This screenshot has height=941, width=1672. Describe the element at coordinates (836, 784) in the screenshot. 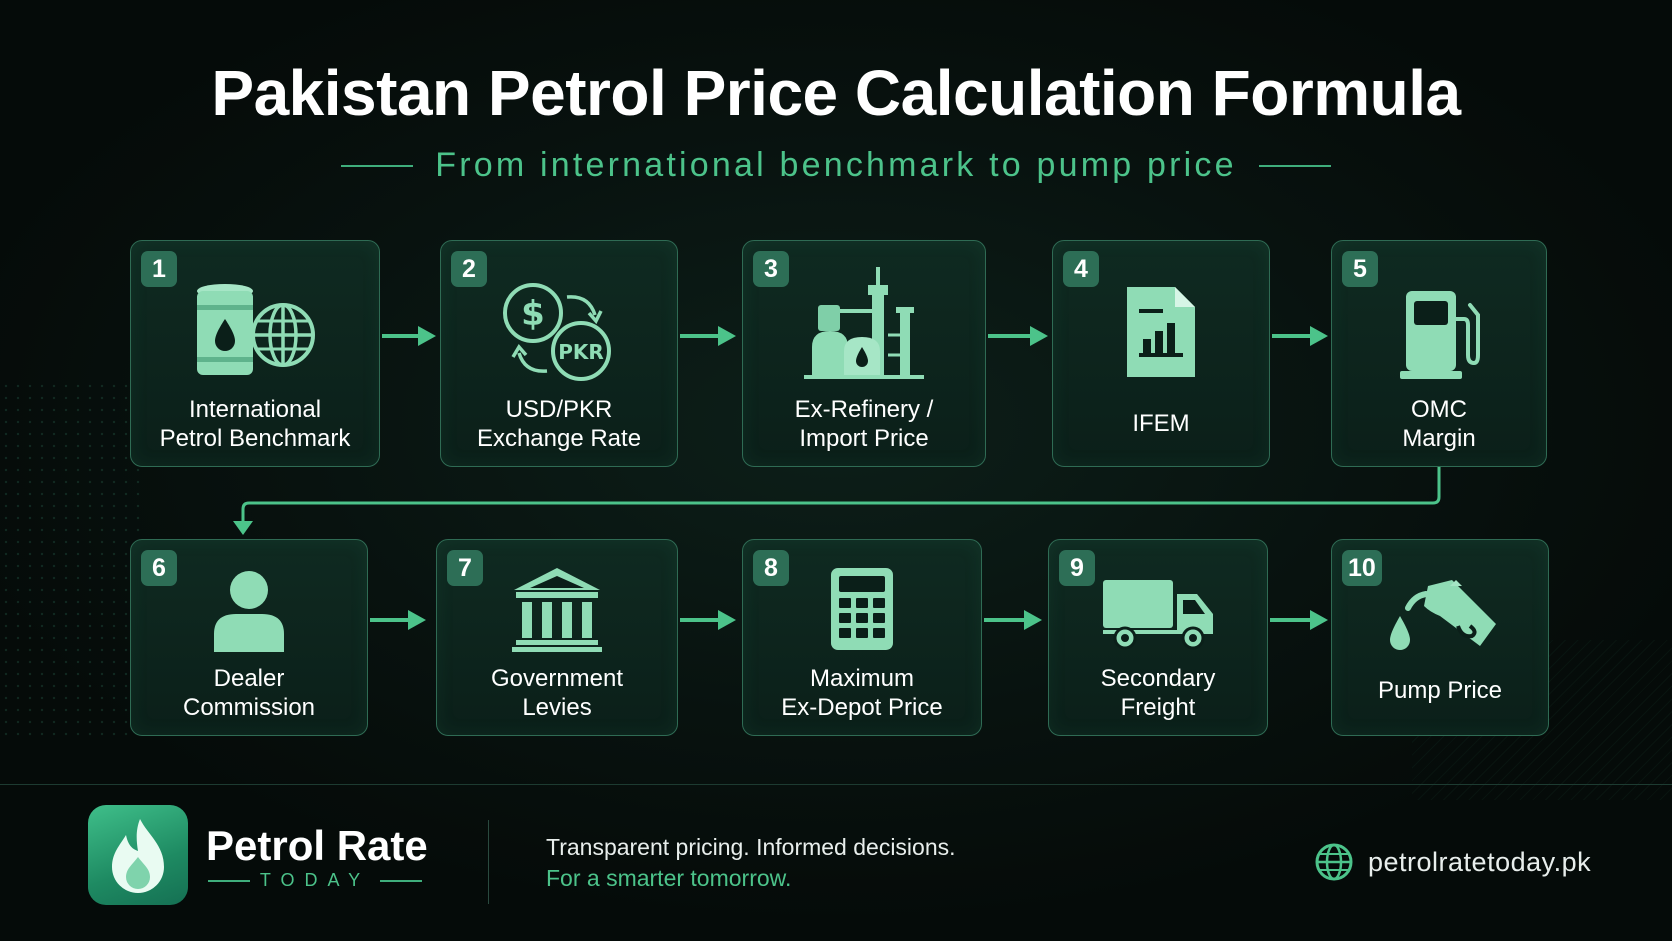

I see `footer-separator` at that location.